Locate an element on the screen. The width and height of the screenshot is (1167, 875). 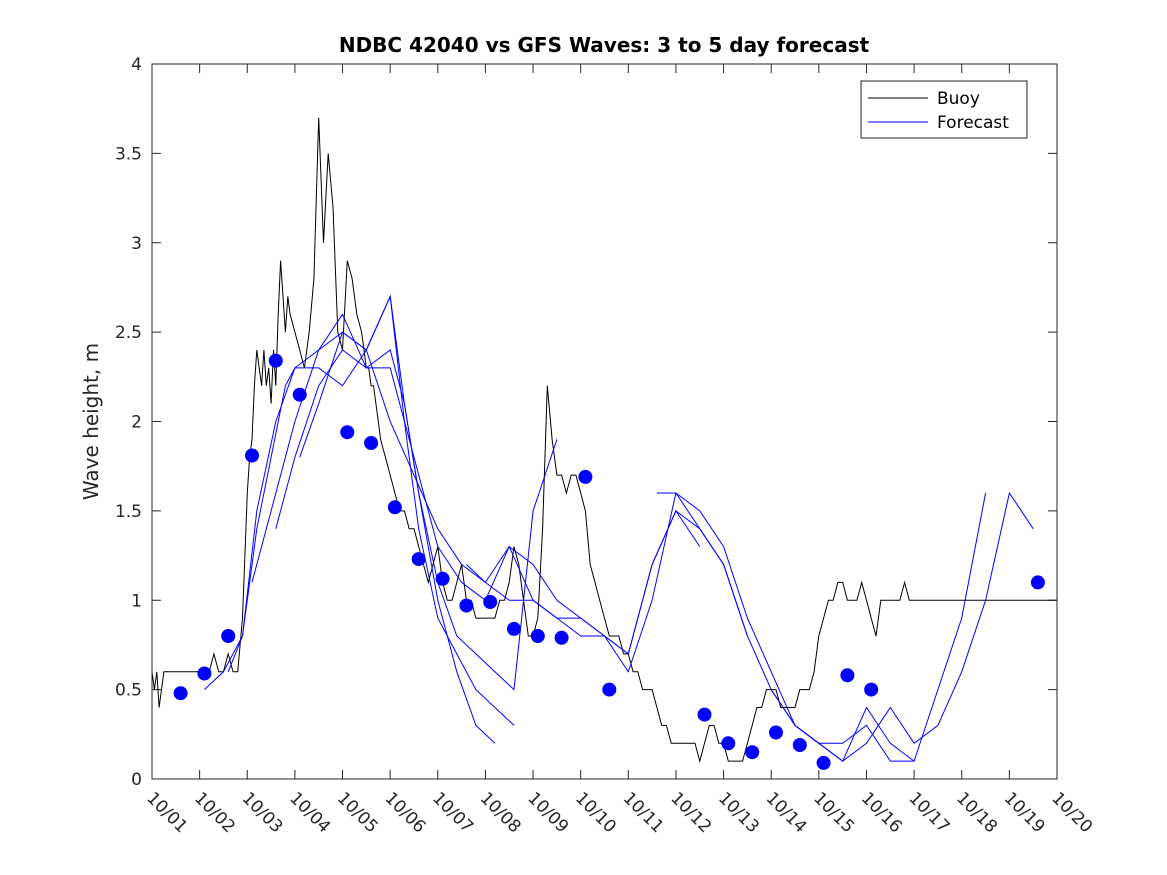
legend-box is located at coordinates (944, 109).